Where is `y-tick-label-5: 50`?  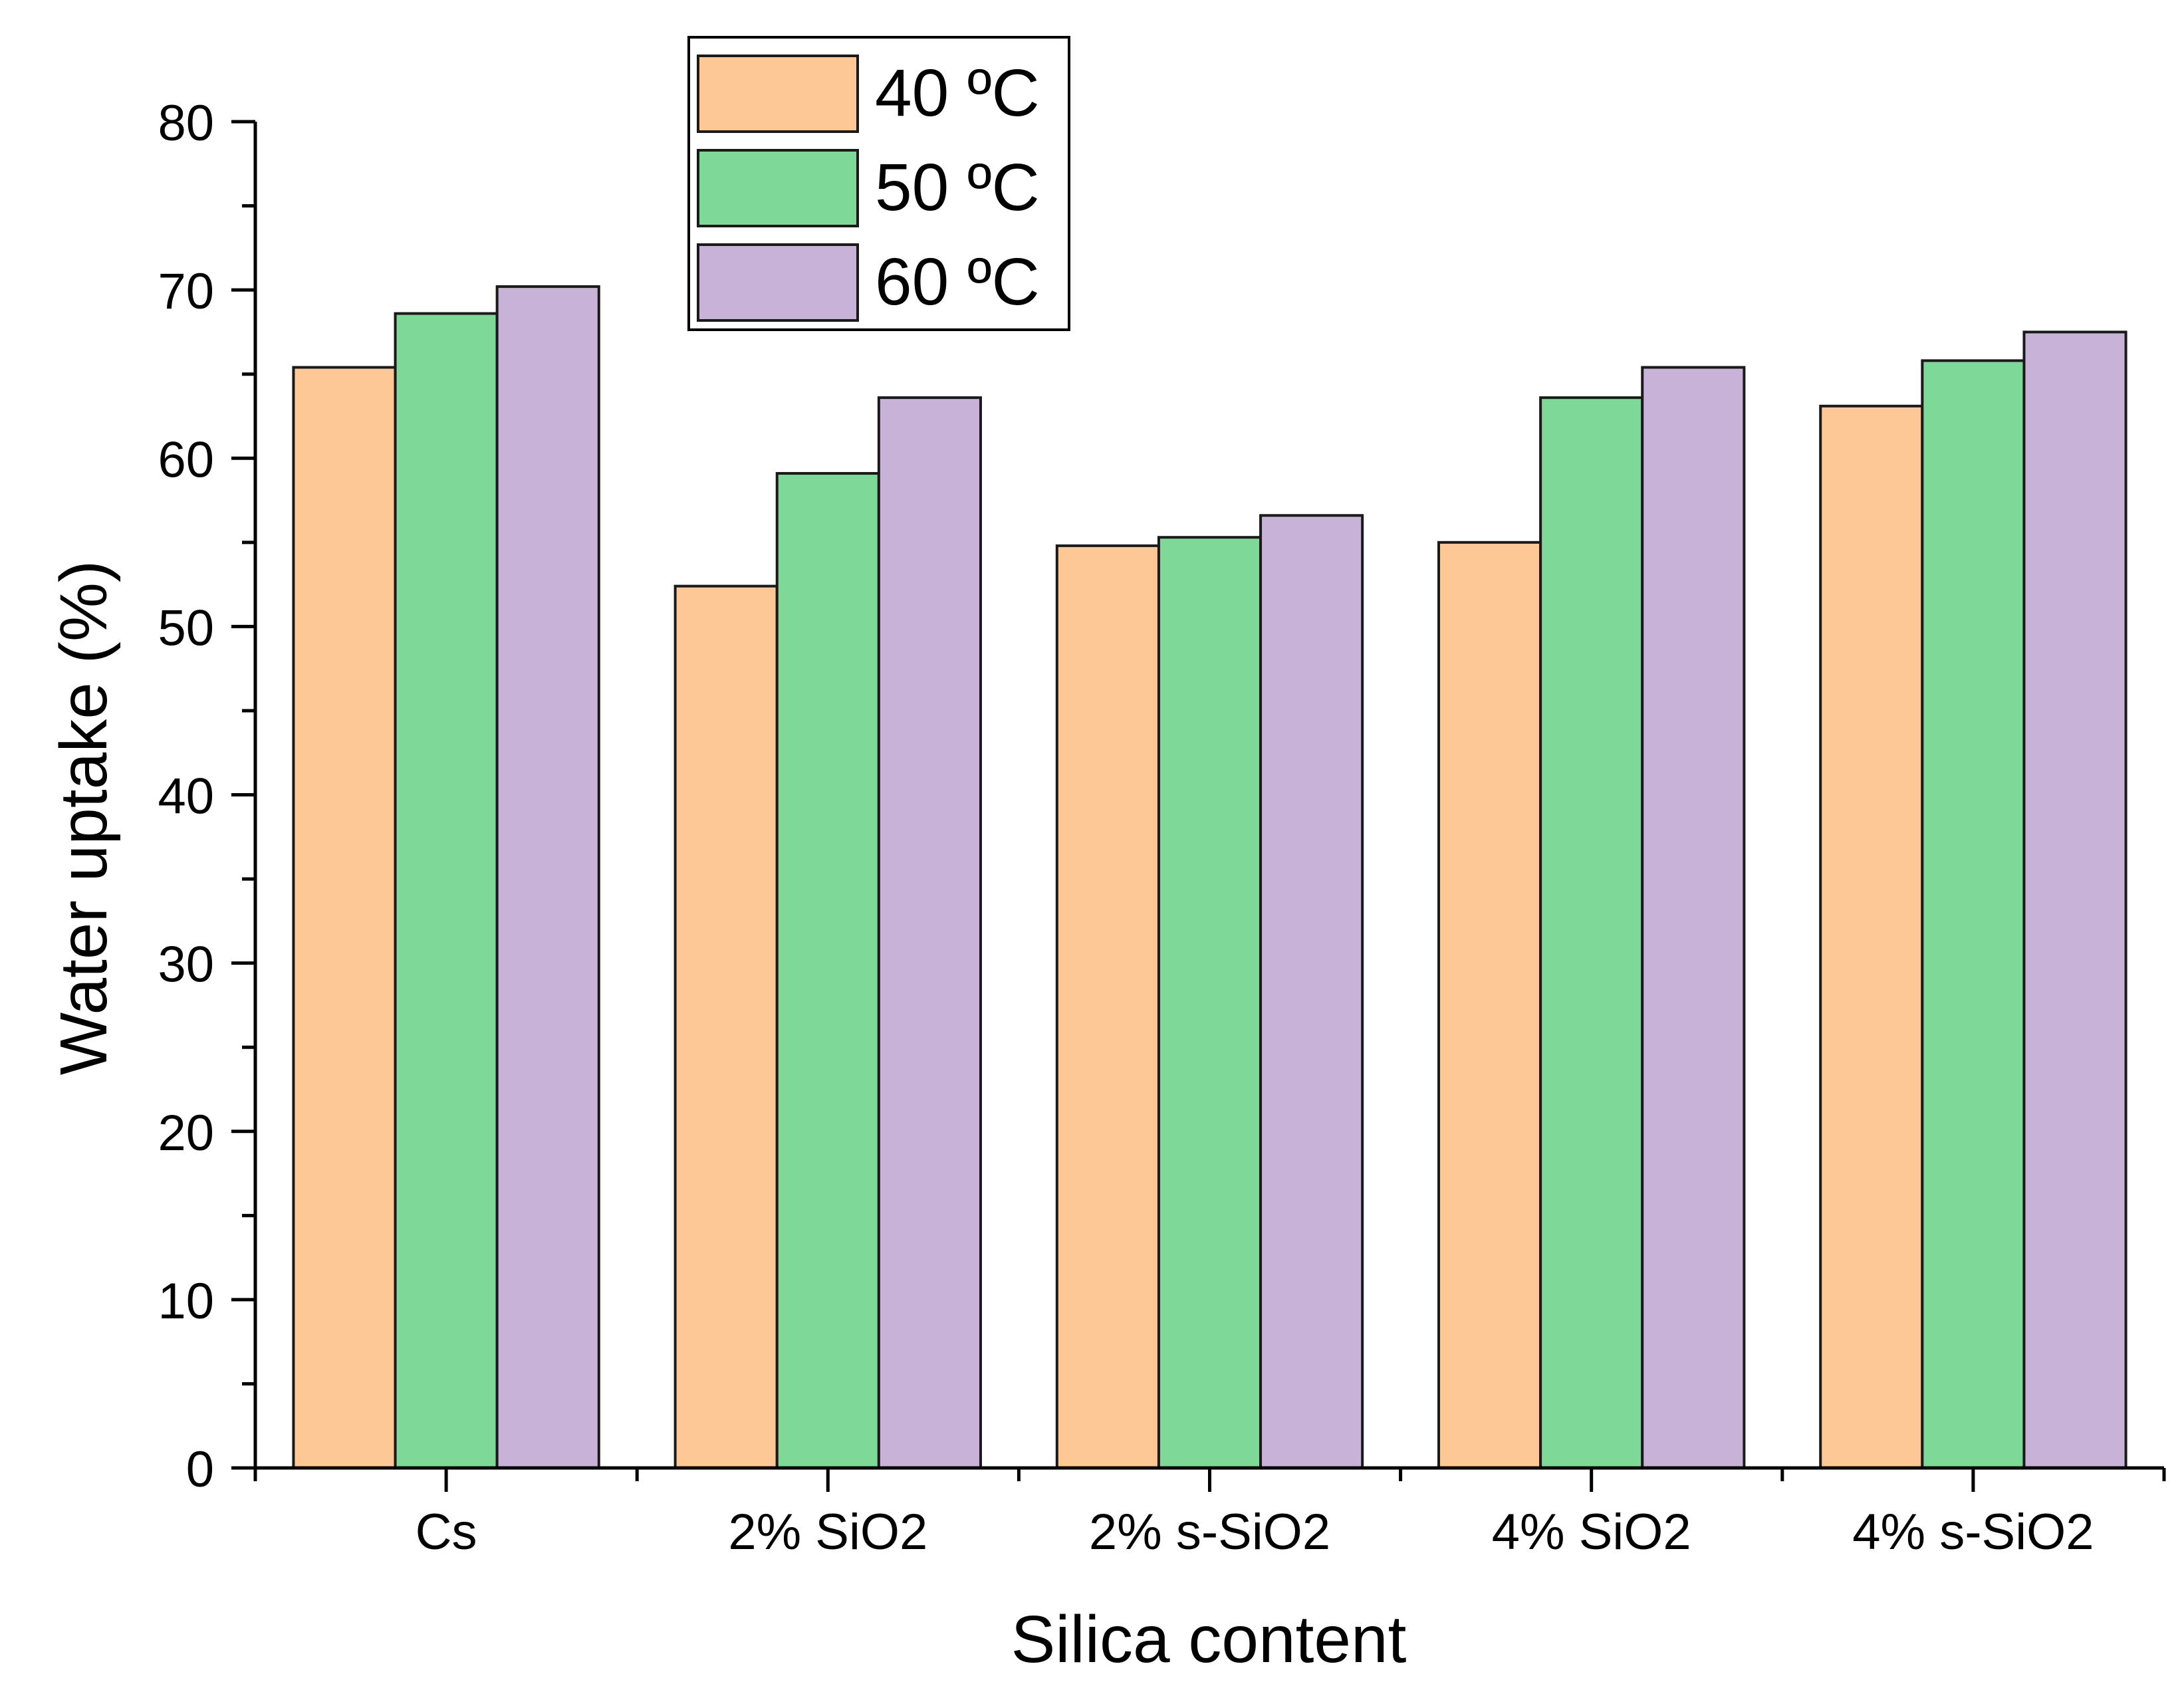 y-tick-label-5: 50 is located at coordinates (186, 628).